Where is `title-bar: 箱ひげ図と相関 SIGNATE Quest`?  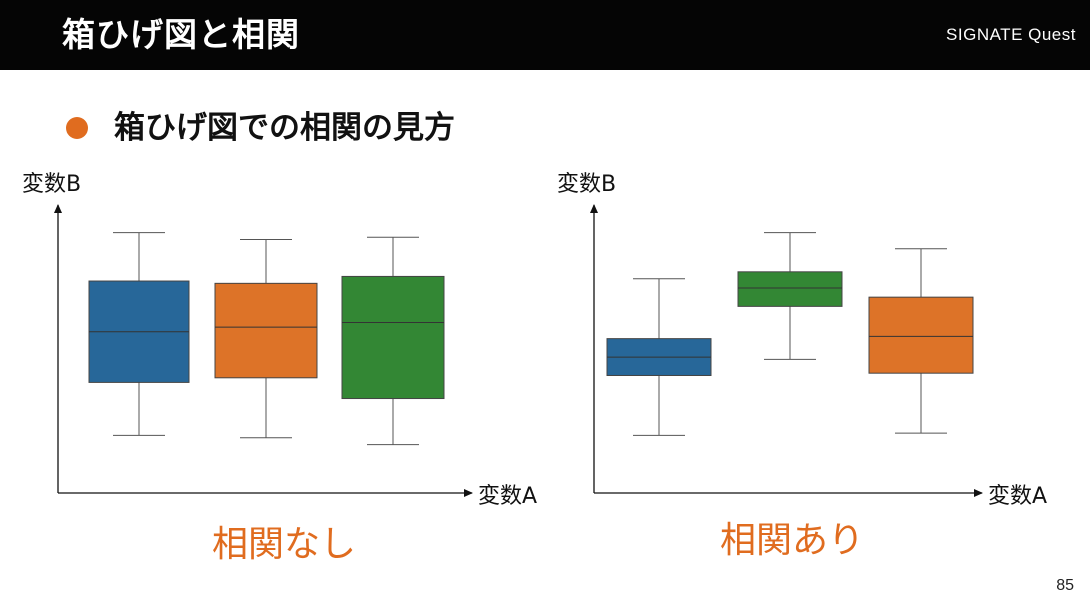
title-bar: 箱ひげ図と相関 SIGNATE Quest is located at coordinates (545, 35).